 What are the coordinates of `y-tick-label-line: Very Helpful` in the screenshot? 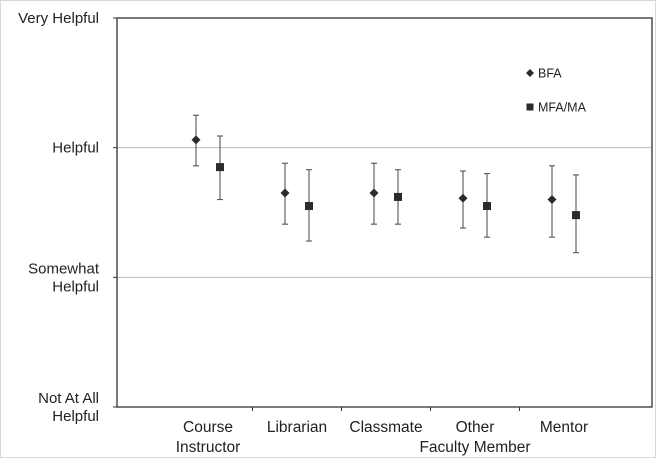 It's located at (58, 18).